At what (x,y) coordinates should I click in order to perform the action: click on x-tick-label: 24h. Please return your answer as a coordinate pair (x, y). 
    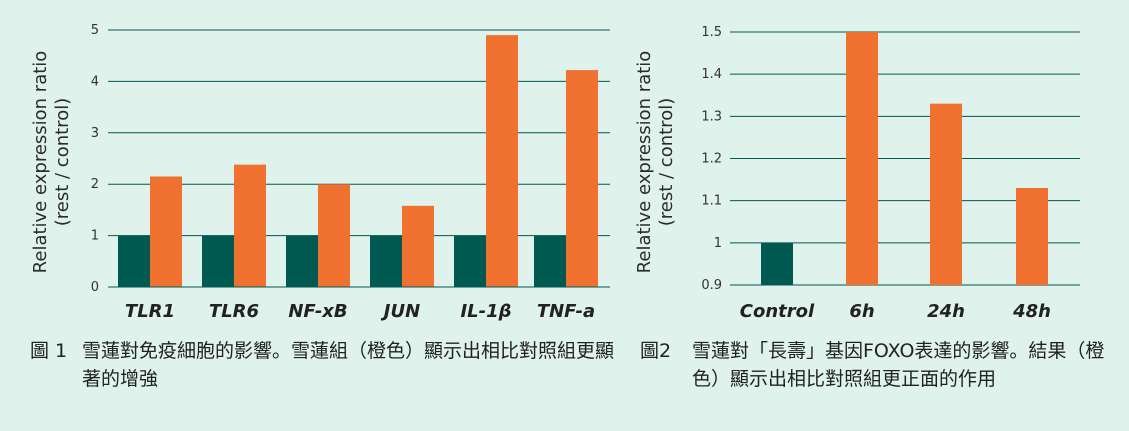
    Looking at the image, I should click on (946, 311).